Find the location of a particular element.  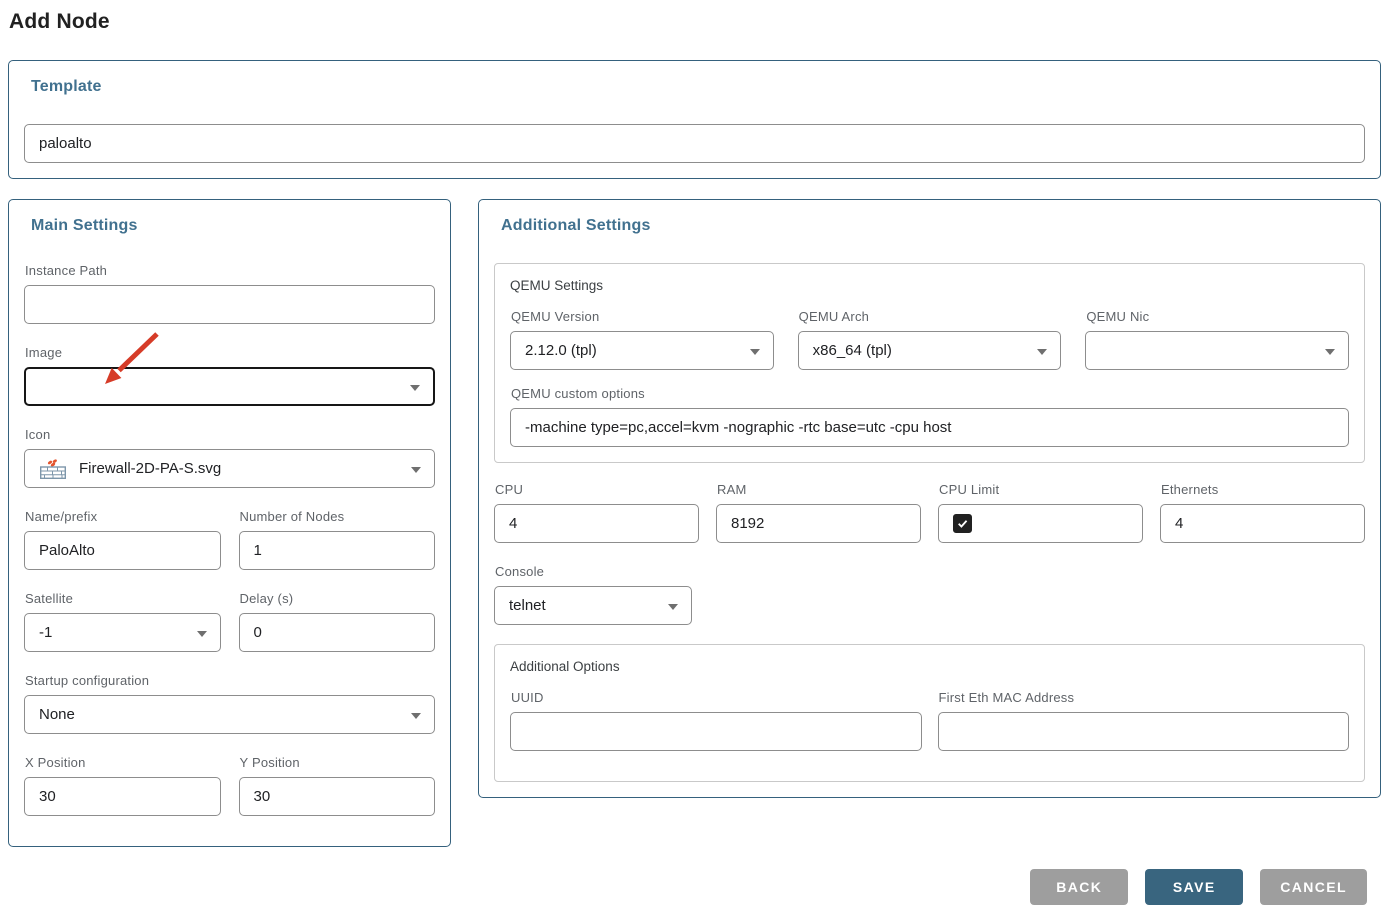

number-of-nodes-input is located at coordinates (336, 550).